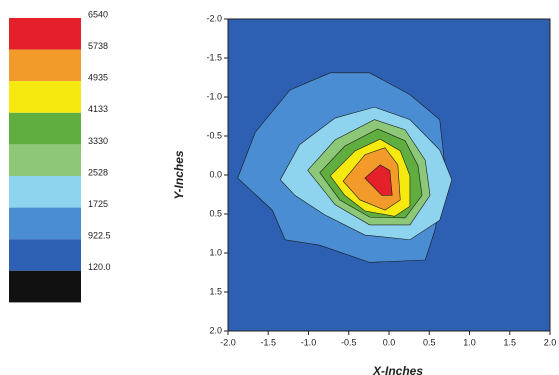 This screenshot has width=559, height=375. Describe the element at coordinates (214, 18) in the screenshot. I see `y-tick-label: -2.0` at that location.